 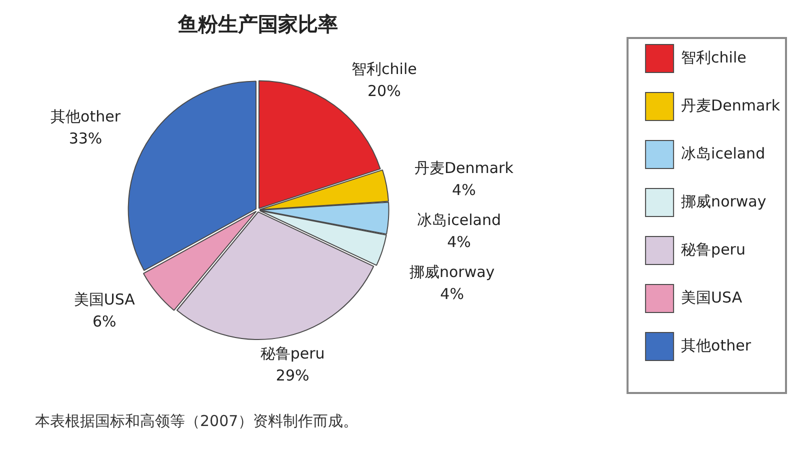 What do you see at coordinates (105, 299) in the screenshot?
I see `slice-label: 美国USA` at bounding box center [105, 299].